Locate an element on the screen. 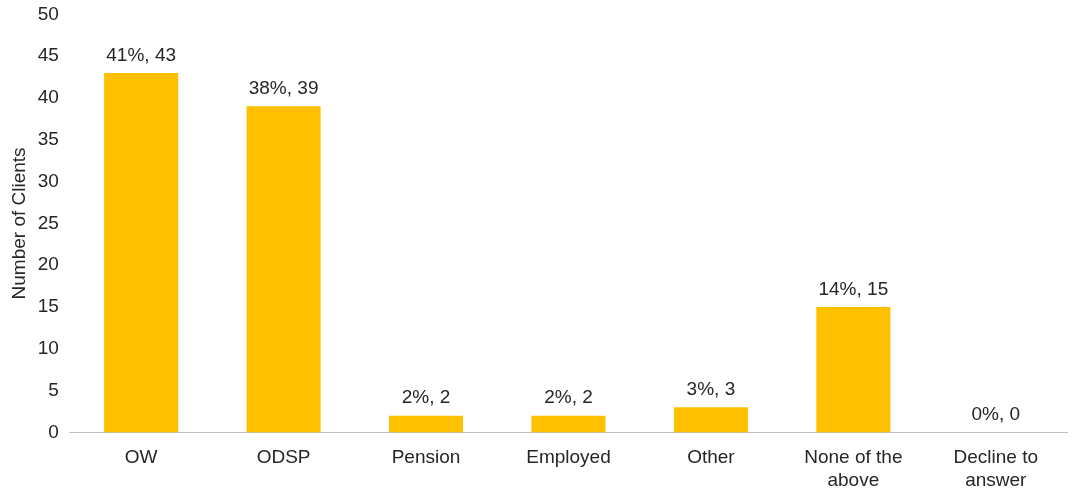  x-tick-label: Other is located at coordinates (711, 457).